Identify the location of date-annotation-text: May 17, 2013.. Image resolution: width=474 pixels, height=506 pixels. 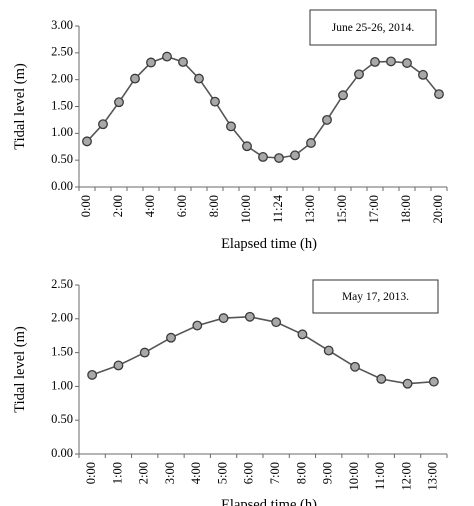
(375, 297).